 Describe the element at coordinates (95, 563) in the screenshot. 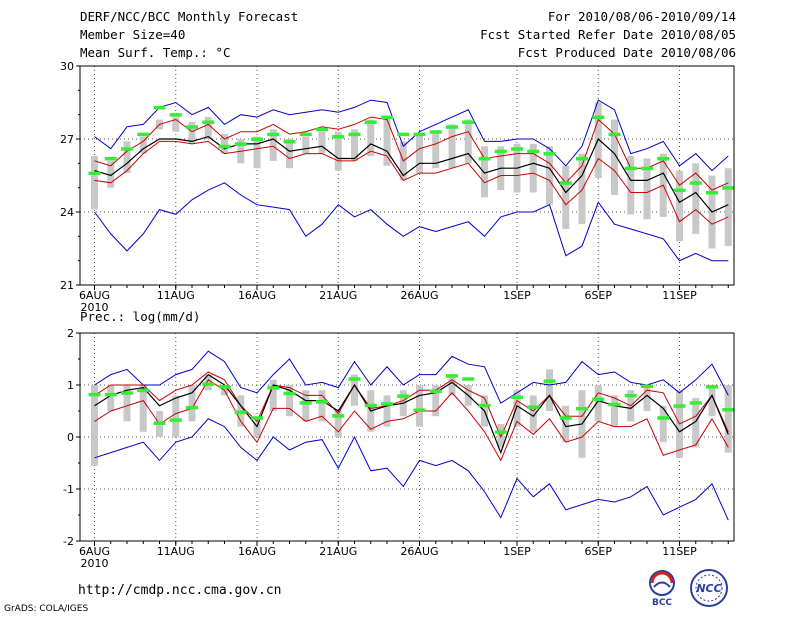

I see `x-year-label: 2010` at that location.